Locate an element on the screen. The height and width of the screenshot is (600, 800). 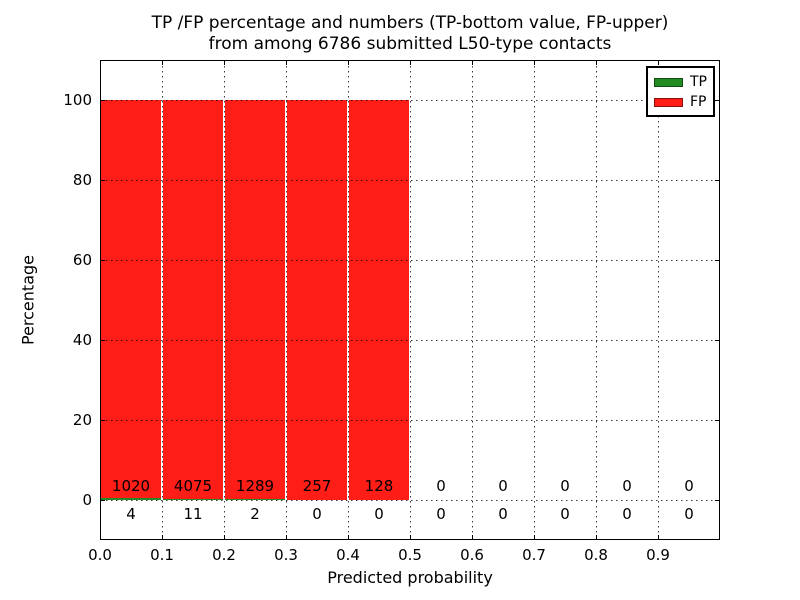
x-gridline-0.5 is located at coordinates (410, 300).